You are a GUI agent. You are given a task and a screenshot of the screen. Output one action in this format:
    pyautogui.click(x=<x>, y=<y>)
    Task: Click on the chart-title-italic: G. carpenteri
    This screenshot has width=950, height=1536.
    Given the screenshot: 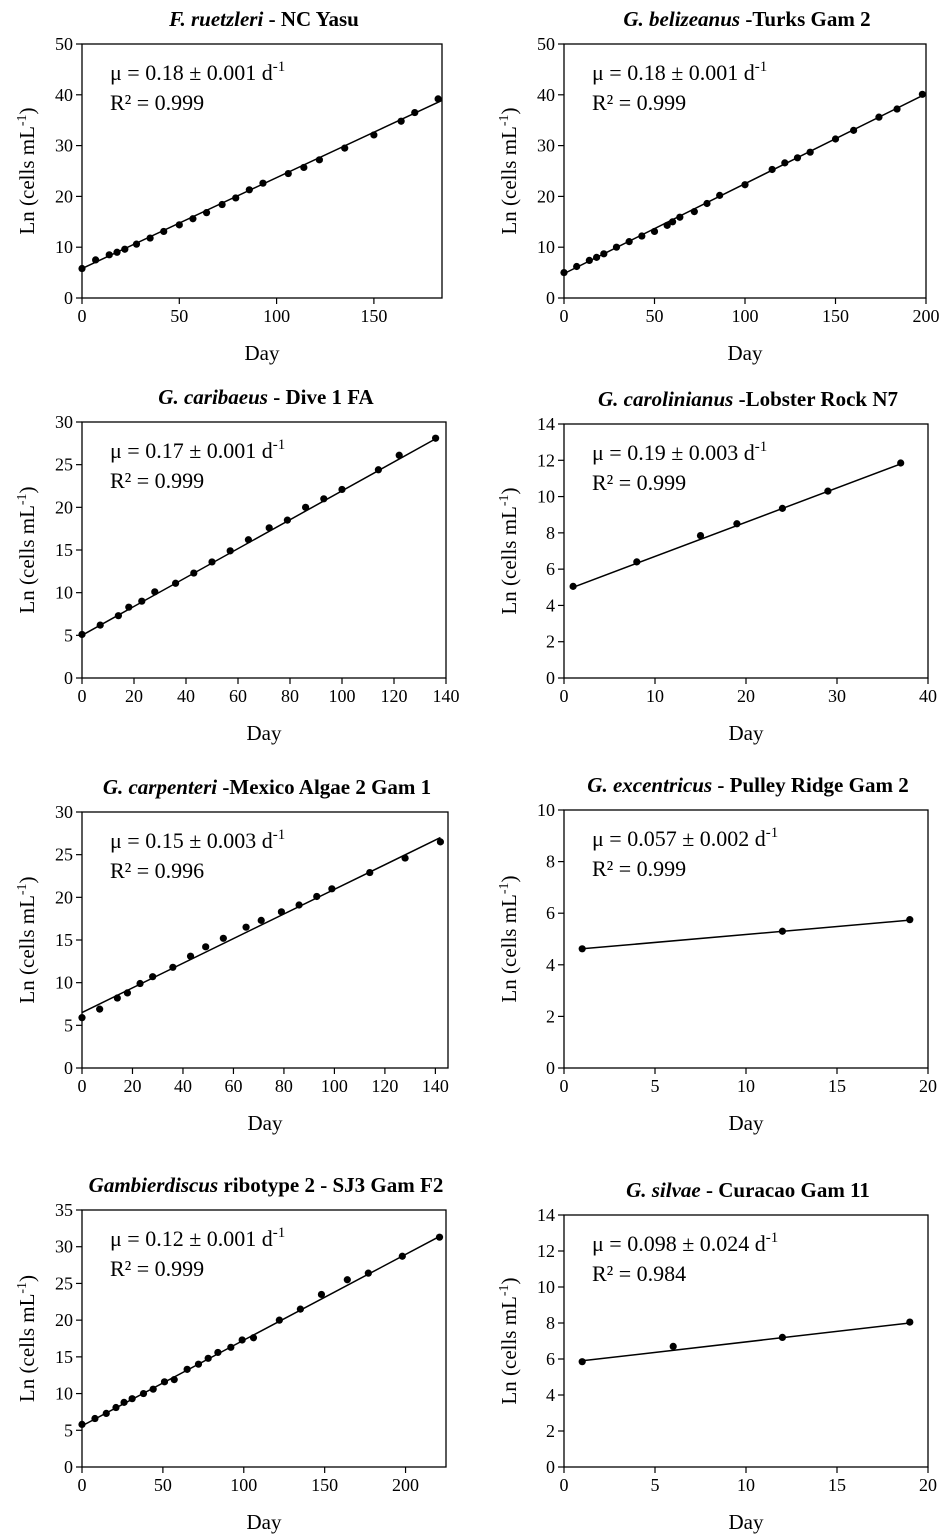 What is the action you would take?
    pyautogui.click(x=160, y=787)
    